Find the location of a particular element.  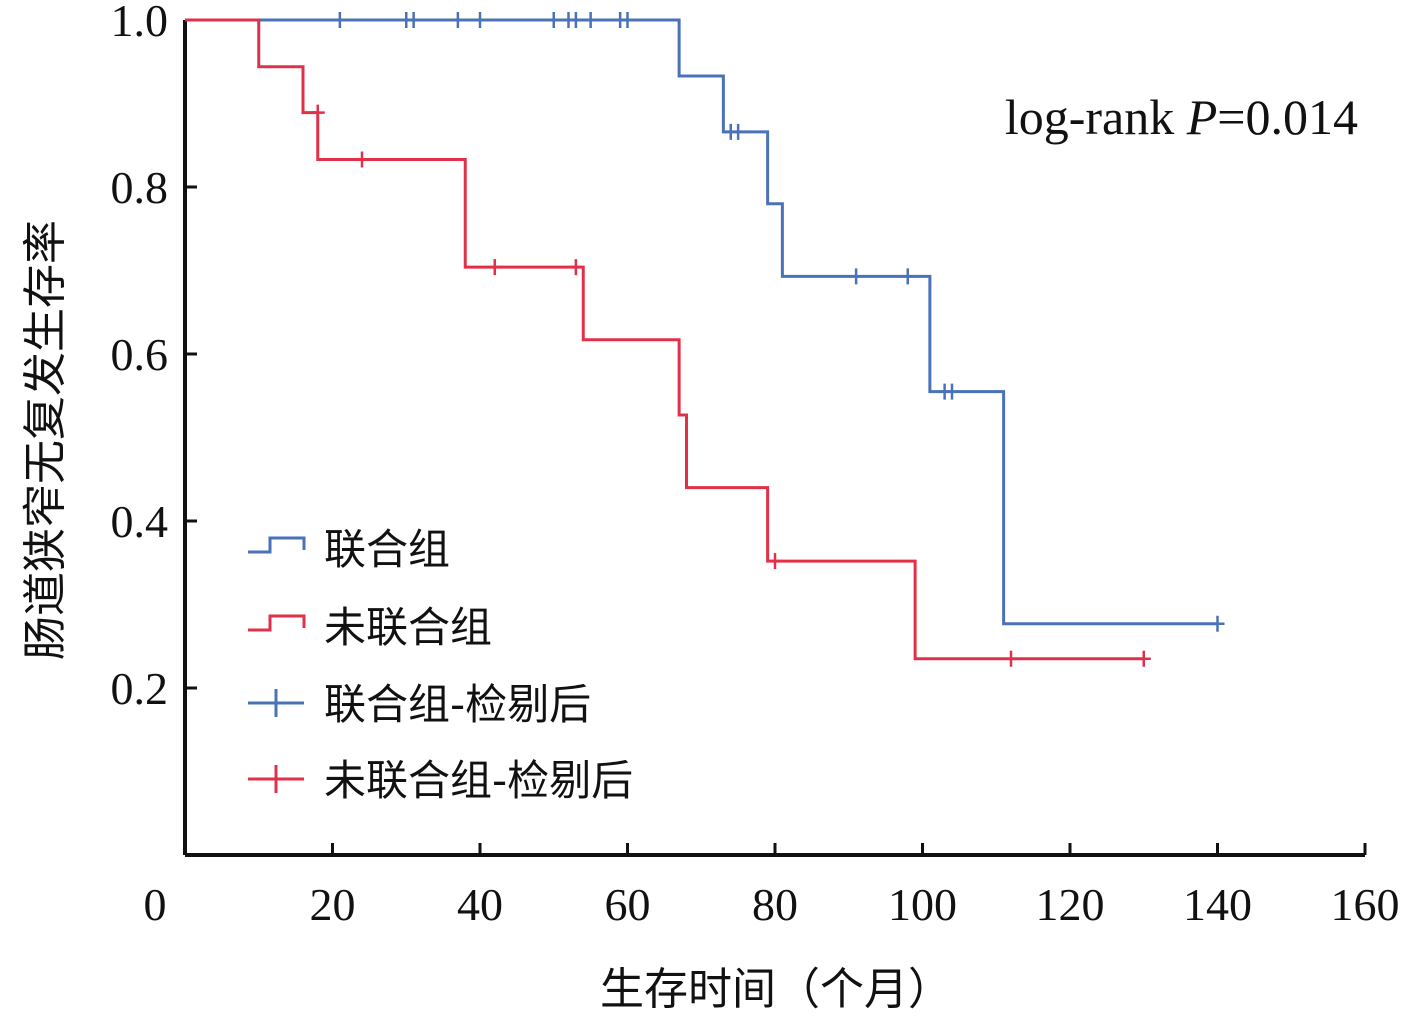

x-tick-label: 140 is located at coordinates (1217, 904).